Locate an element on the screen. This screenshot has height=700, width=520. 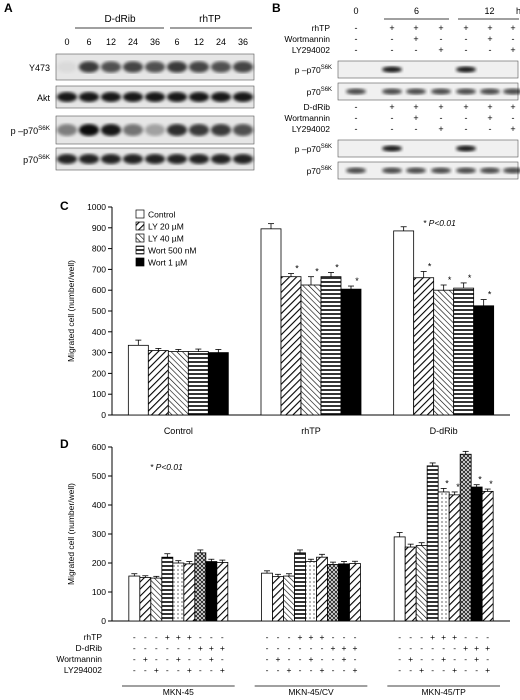
chart-d-category-label: MKN-45/TP is located at coordinates (443, 692).